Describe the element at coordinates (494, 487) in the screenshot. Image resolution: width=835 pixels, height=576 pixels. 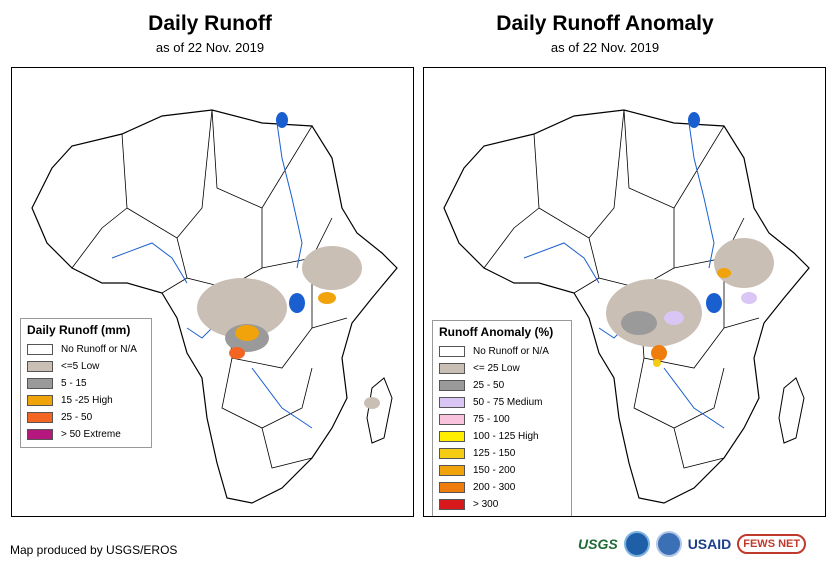
I see `legend-label: 200 - 300` at that location.